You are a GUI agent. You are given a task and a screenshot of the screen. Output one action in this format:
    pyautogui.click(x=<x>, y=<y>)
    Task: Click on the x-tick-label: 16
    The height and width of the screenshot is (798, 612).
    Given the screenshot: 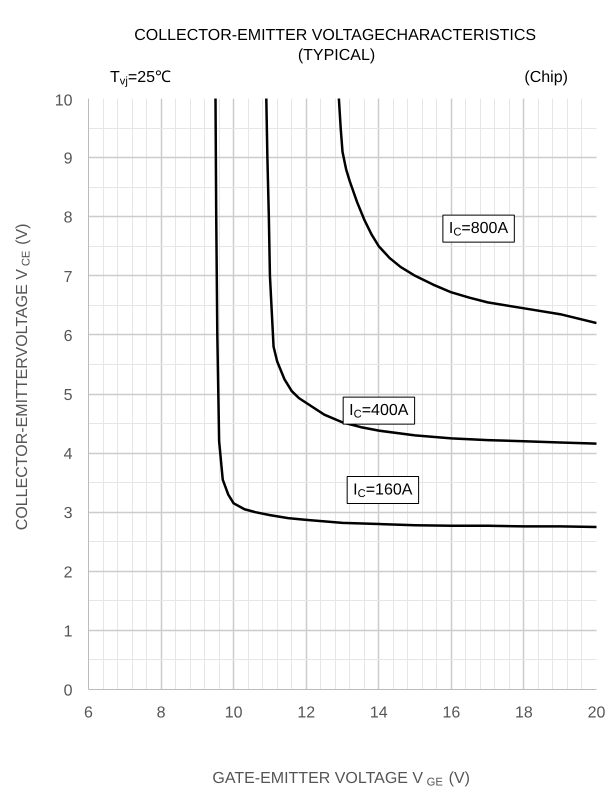 What is the action you would take?
    pyautogui.click(x=451, y=713)
    